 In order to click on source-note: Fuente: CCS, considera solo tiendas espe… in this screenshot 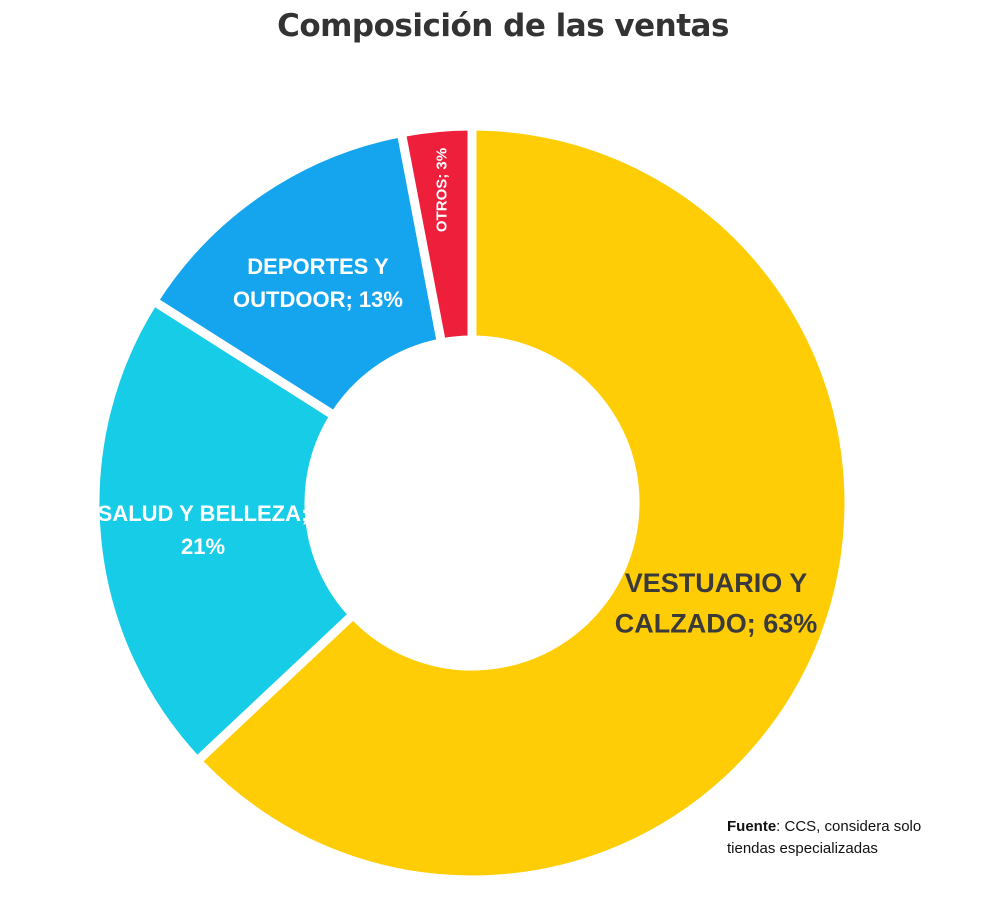, I will do `click(857, 838)`.